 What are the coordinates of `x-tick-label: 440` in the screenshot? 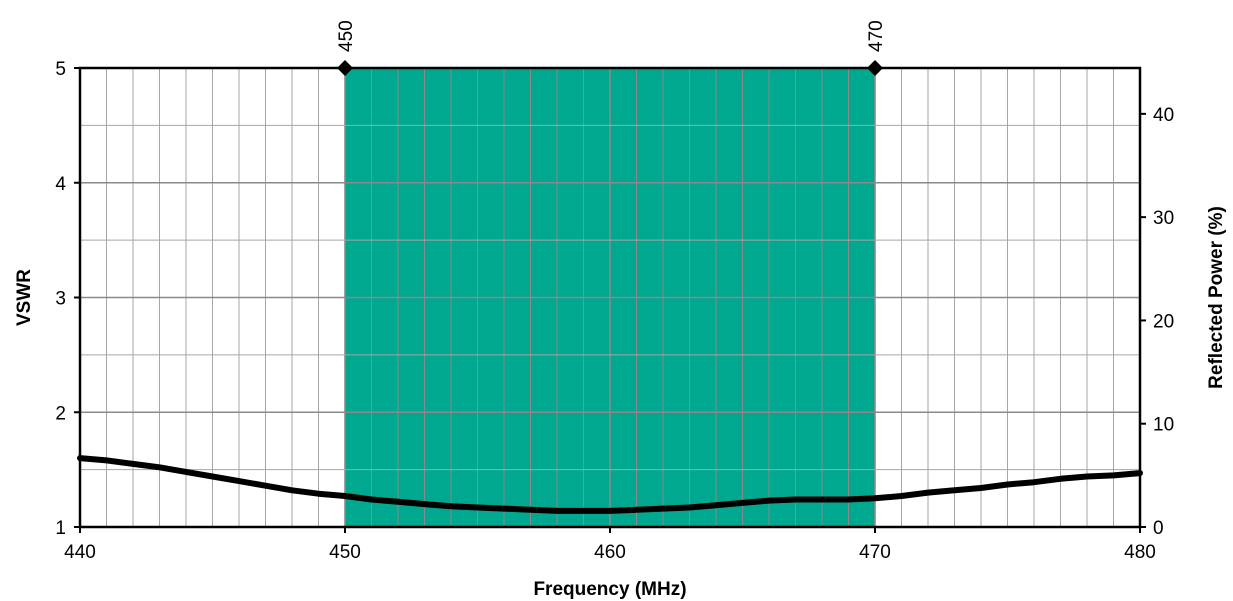 It's located at (80, 552).